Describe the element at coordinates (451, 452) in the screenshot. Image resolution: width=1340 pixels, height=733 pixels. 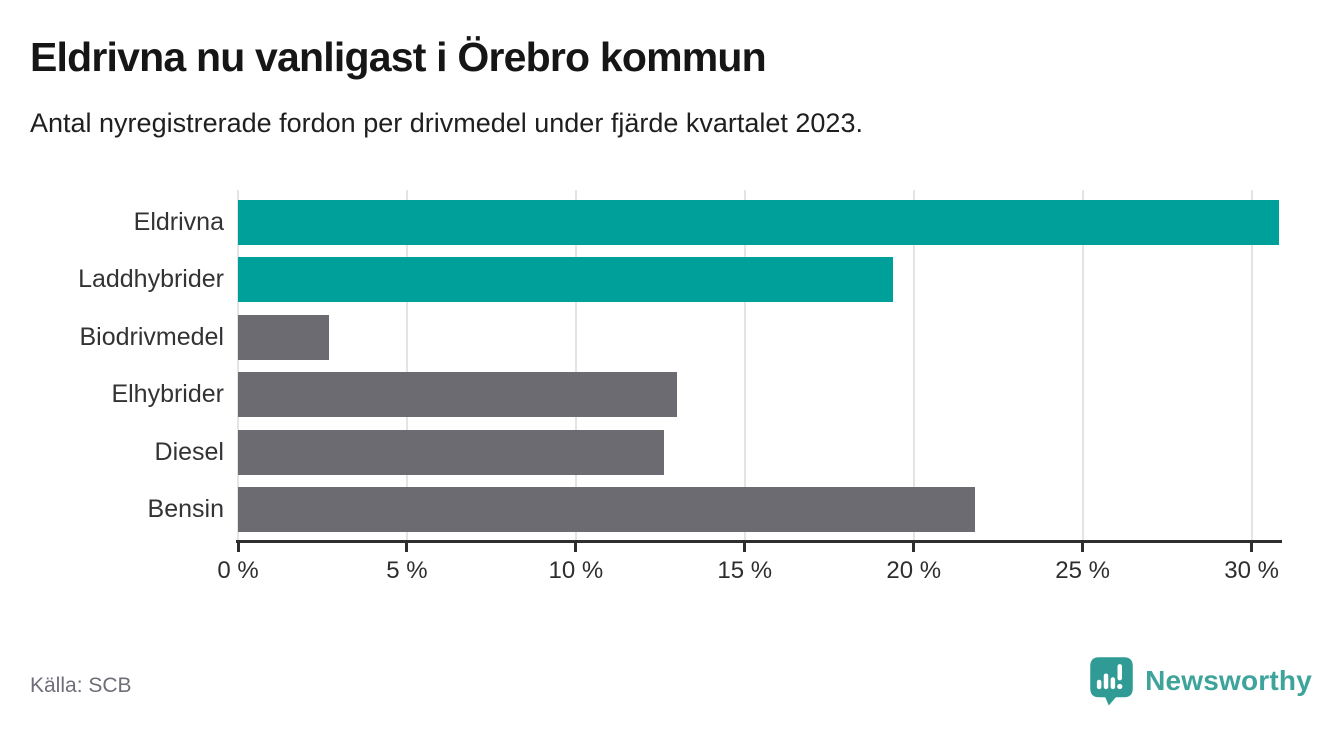
I see `bar-diesel` at that location.